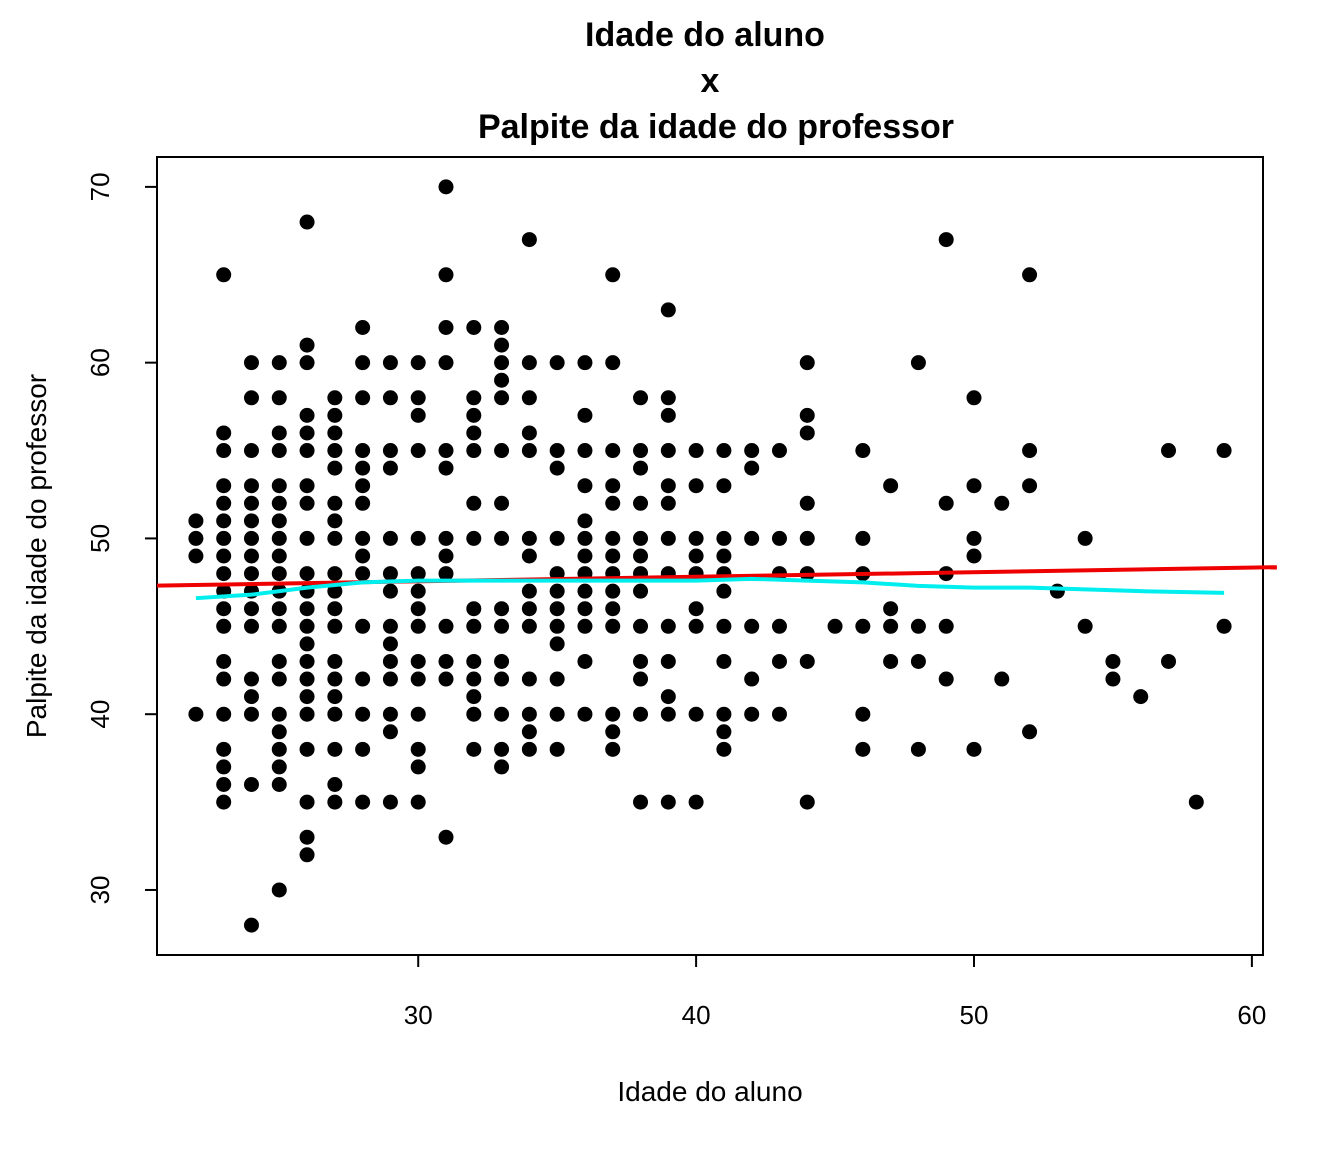  What do you see at coordinates (100, 538) in the screenshot?
I see `y-tick-label: 50` at bounding box center [100, 538].